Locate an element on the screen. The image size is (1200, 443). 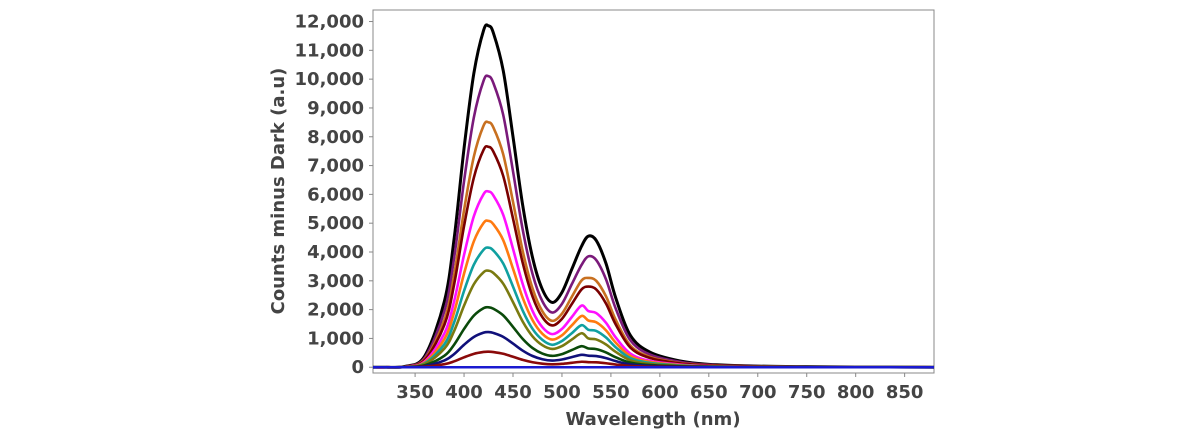
x-tick-label: 550 is located at coordinates (611, 392).